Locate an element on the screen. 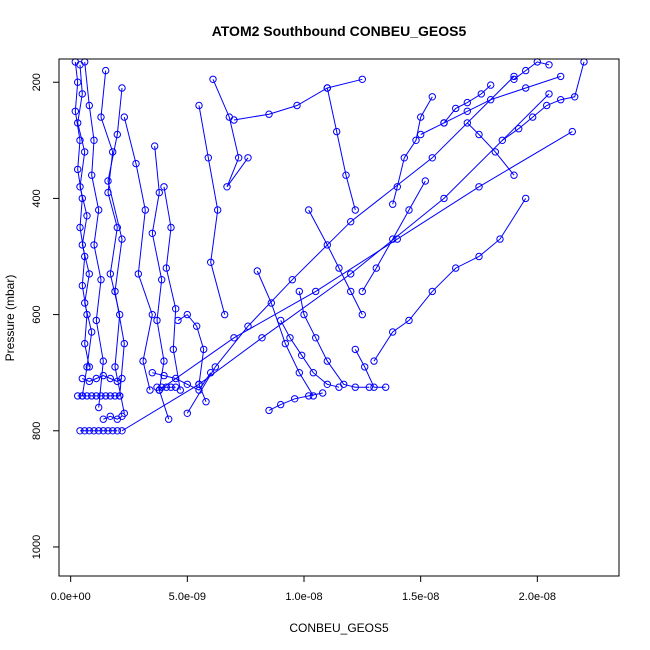 The height and width of the screenshot is (650, 650). y-tick-label: 600 is located at coordinates (37, 314).